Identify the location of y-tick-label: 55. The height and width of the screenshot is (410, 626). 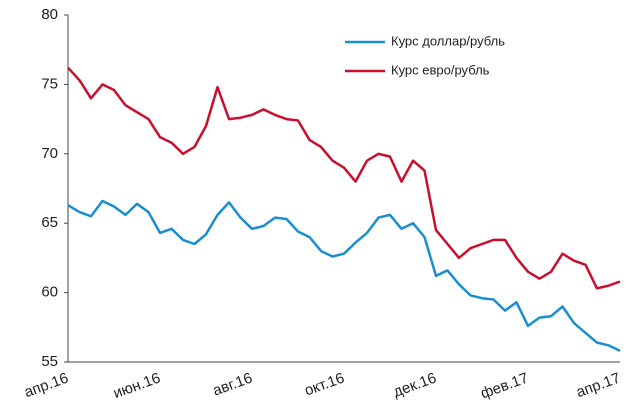
(49, 361).